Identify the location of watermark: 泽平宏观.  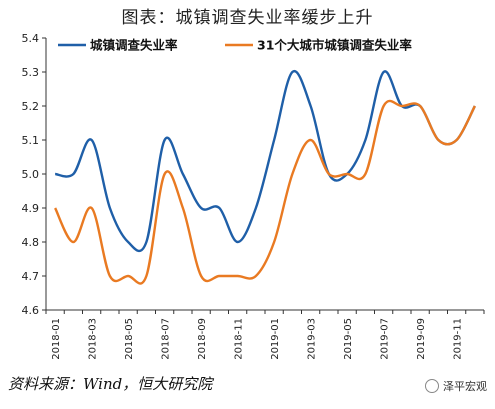
(456, 386).